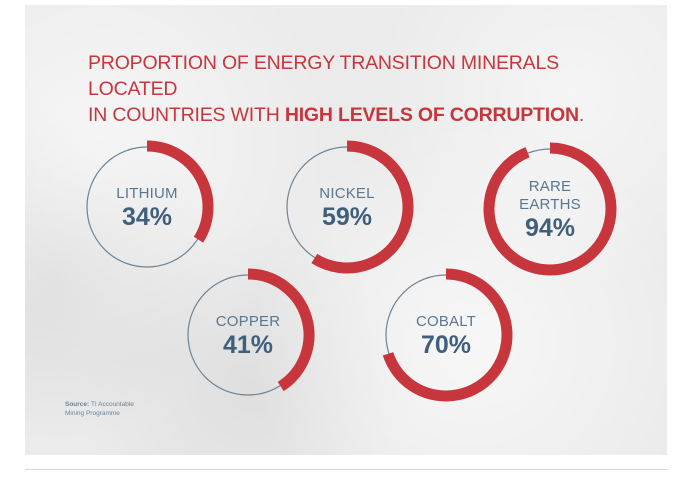  I want to click on donut-value: 70%, so click(446, 345).